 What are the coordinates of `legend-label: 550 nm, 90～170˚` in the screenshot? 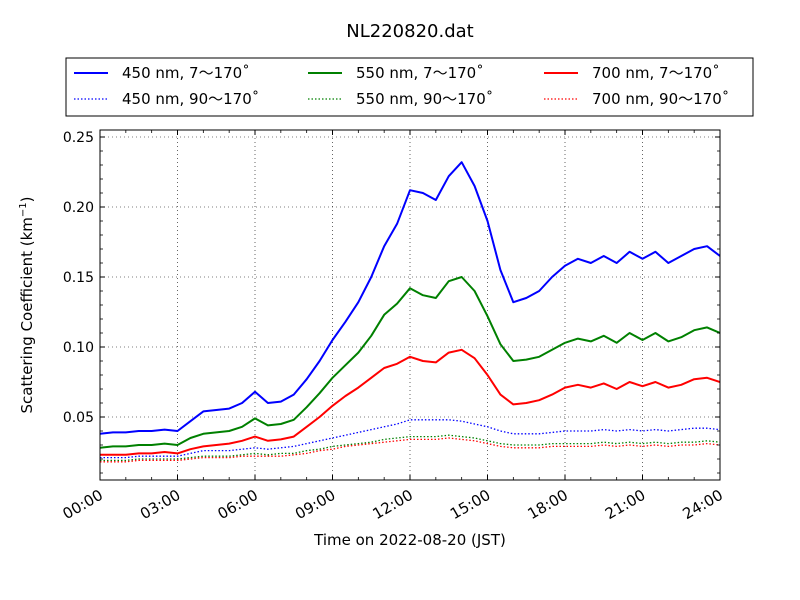 It's located at (424, 99).